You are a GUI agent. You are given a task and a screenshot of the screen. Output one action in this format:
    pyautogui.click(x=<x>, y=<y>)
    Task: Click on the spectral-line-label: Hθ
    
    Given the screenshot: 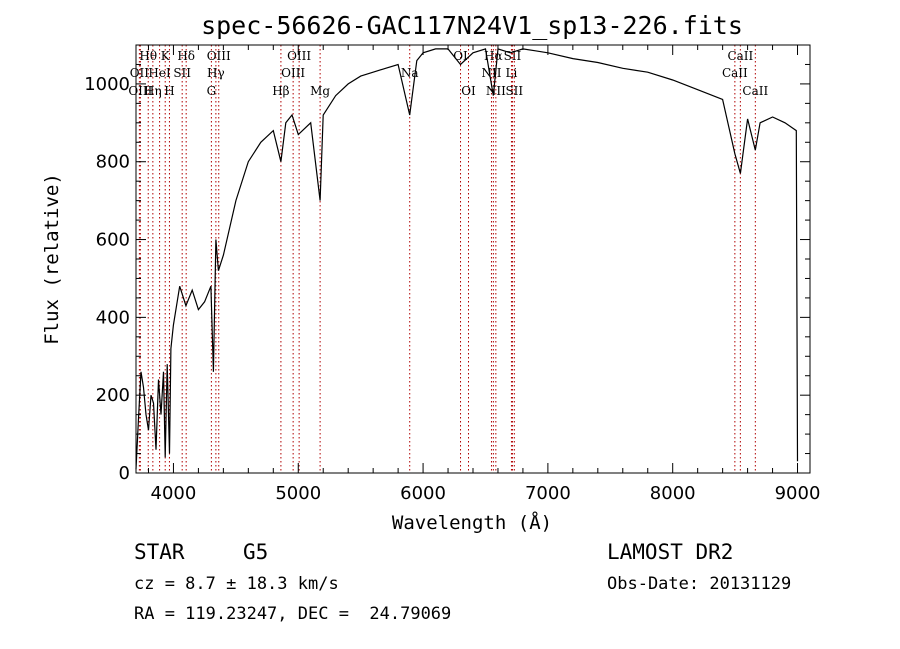 What is the action you would take?
    pyautogui.click(x=148, y=56)
    